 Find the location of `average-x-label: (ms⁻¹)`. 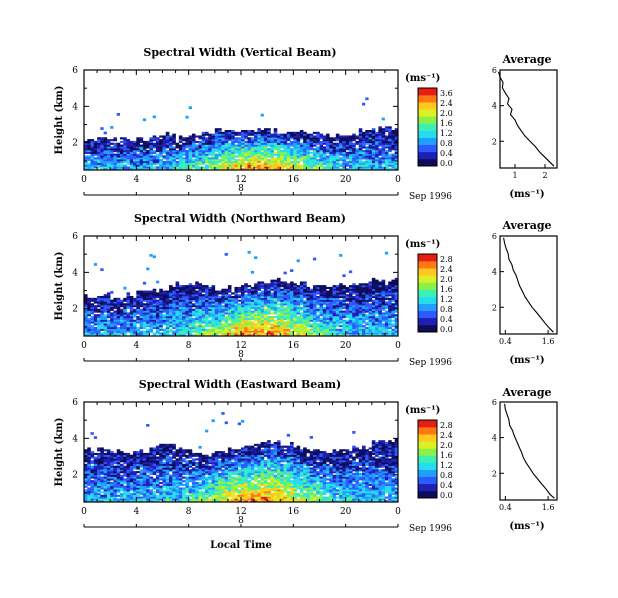

average-x-label: (ms⁻¹) is located at coordinates (526, 194).